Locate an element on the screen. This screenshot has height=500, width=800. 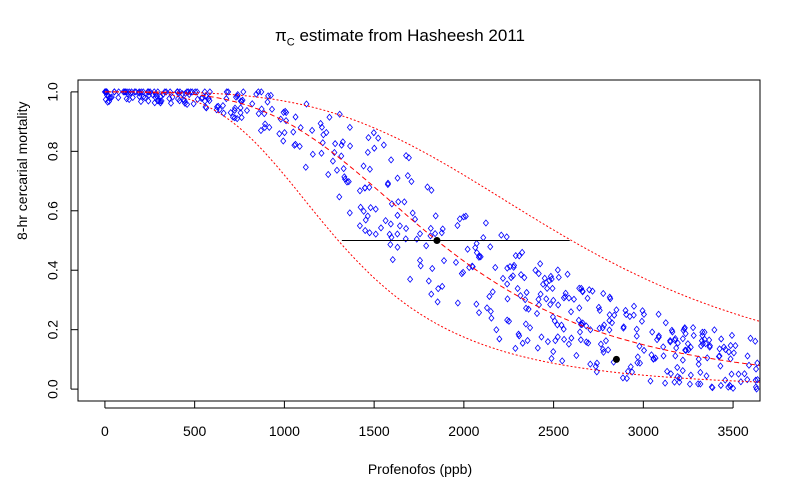
x-tick-label: 1000 is located at coordinates (284, 431).